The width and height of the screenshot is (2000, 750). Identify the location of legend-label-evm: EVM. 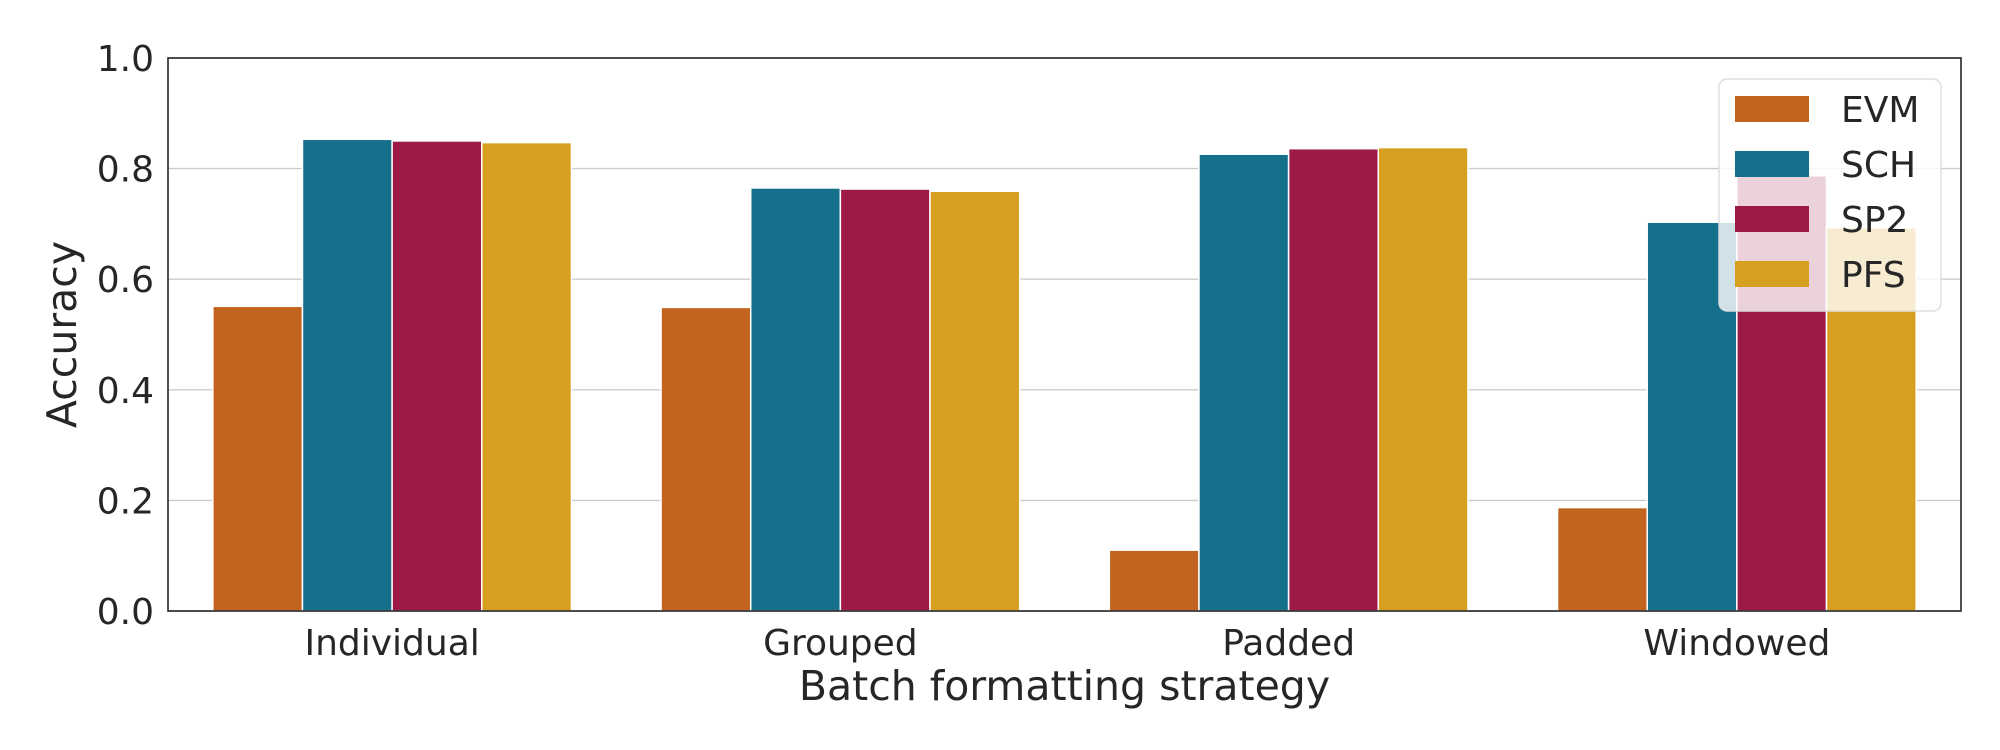
(1880, 110).